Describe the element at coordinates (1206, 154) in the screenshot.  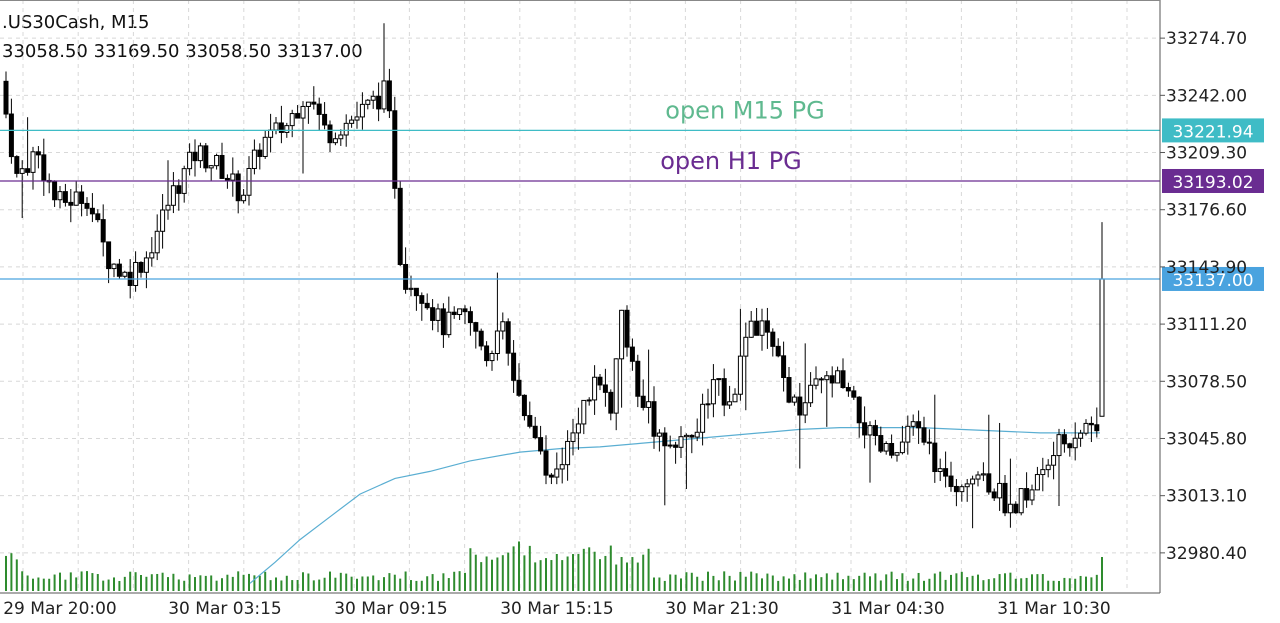
I see `y-tick-label: 33209.30` at that location.